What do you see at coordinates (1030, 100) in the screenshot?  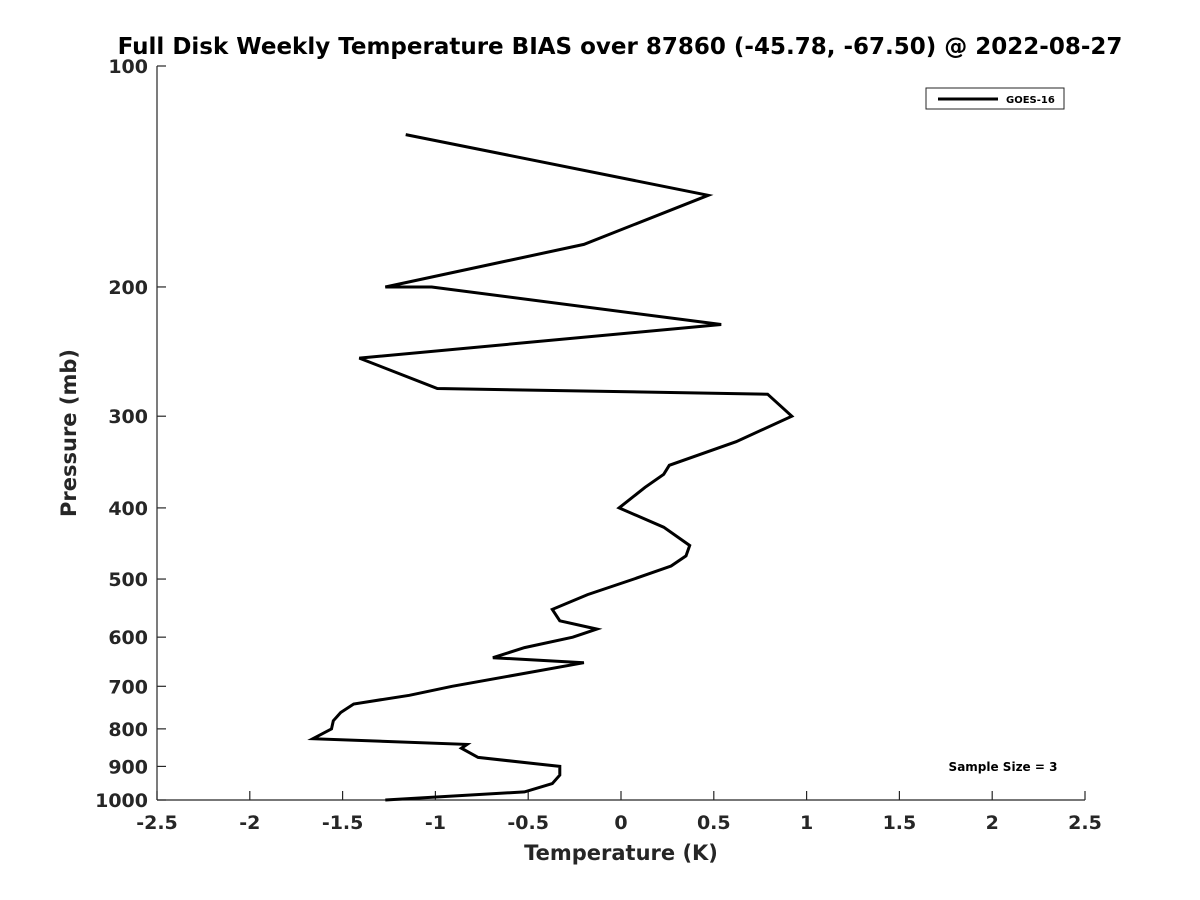 I see `legend-label-goes-16: GOES-16` at bounding box center [1030, 100].